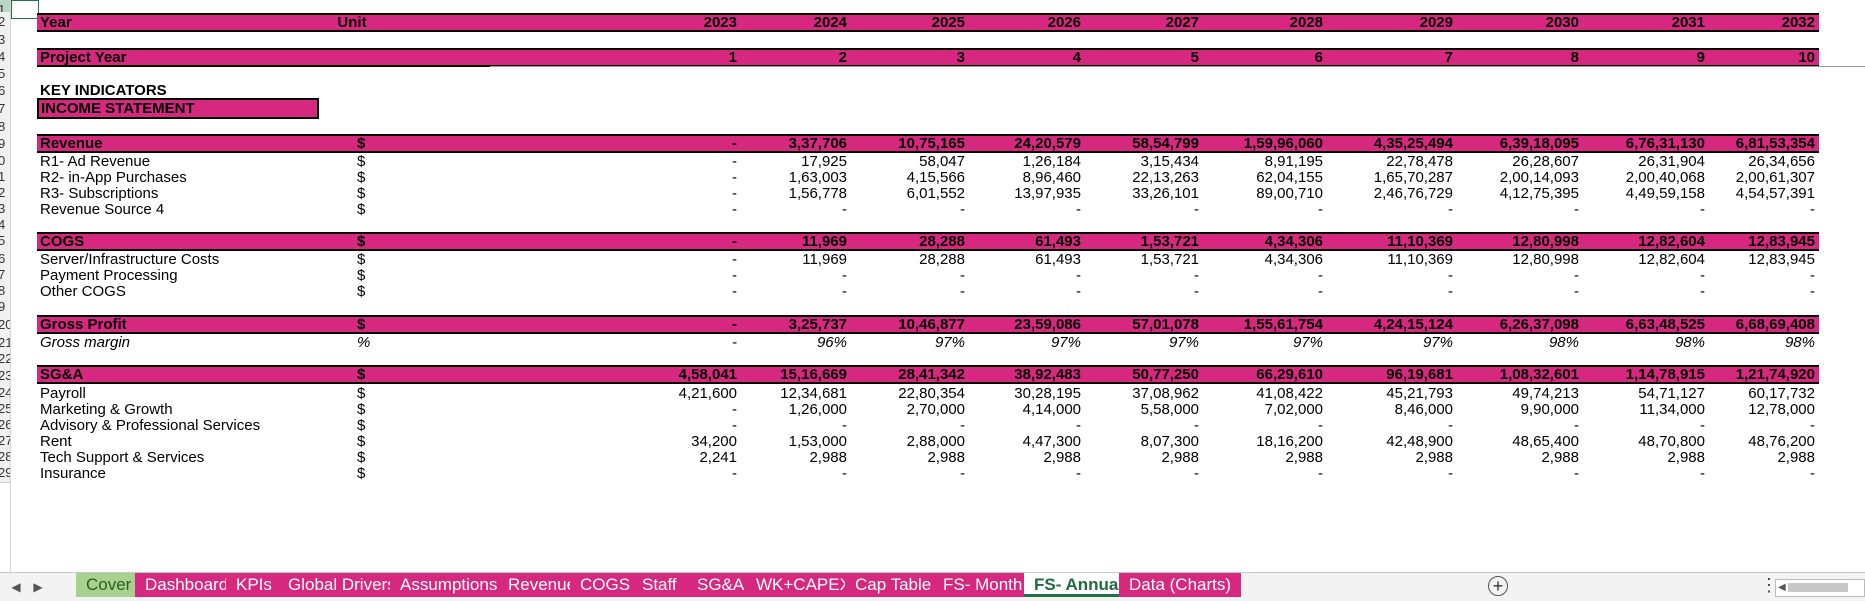 This screenshot has width=1865, height=601. I want to click on tab-dashboard: Dashboard, so click(187, 585).